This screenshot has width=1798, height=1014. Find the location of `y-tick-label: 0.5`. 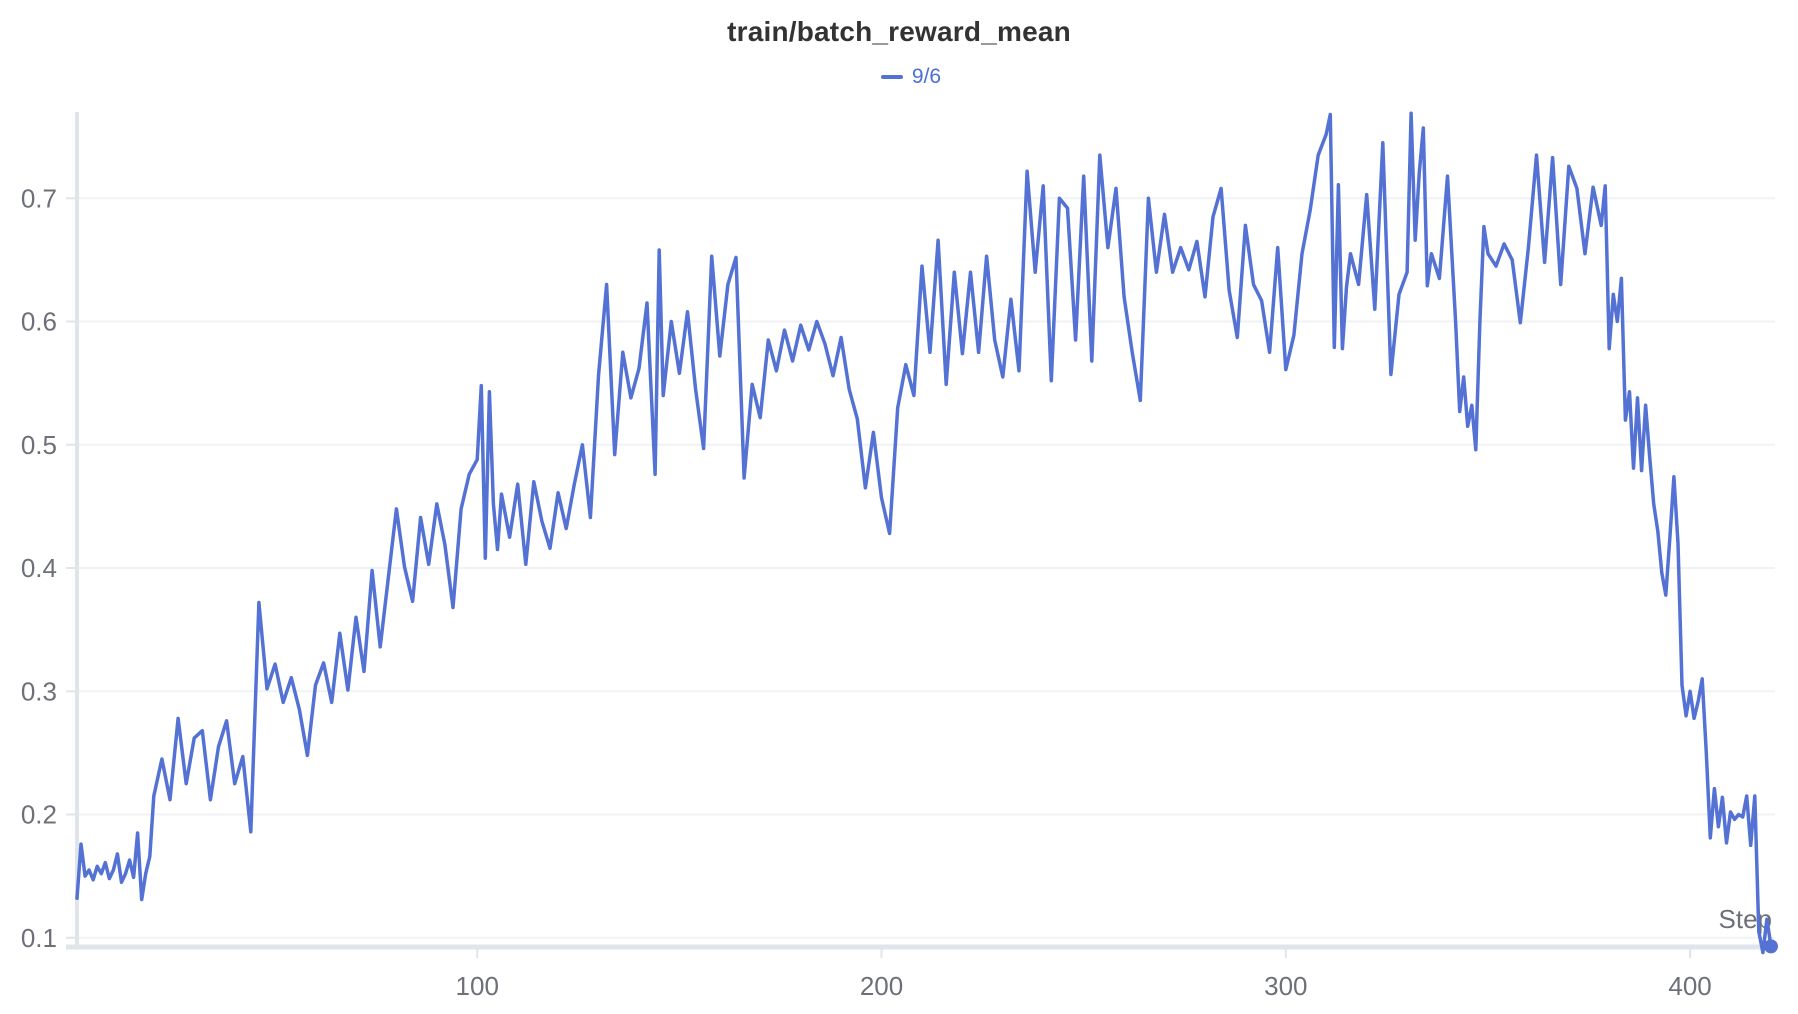

y-tick-label: 0.5 is located at coordinates (39, 445).